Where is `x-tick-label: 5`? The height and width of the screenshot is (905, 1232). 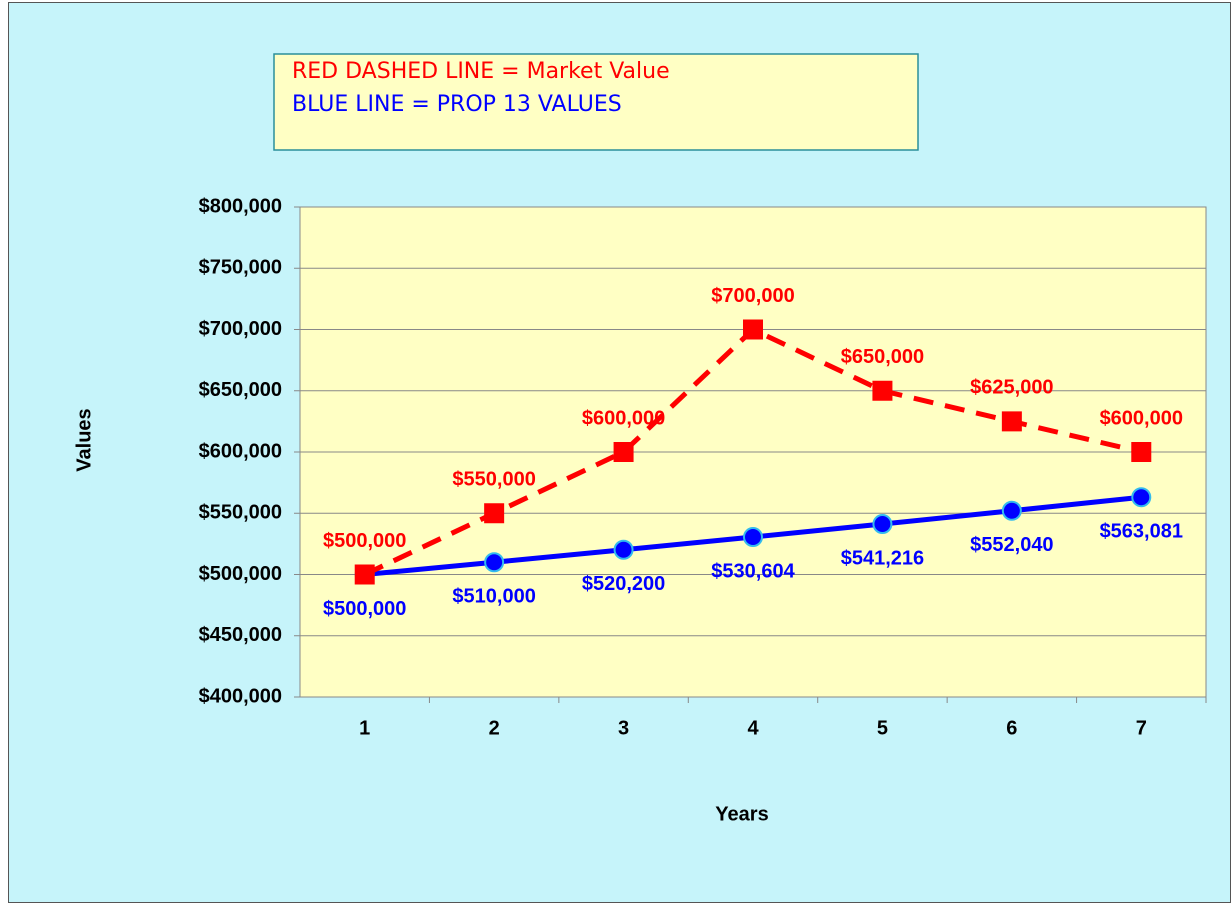 x-tick-label: 5 is located at coordinates (882, 728).